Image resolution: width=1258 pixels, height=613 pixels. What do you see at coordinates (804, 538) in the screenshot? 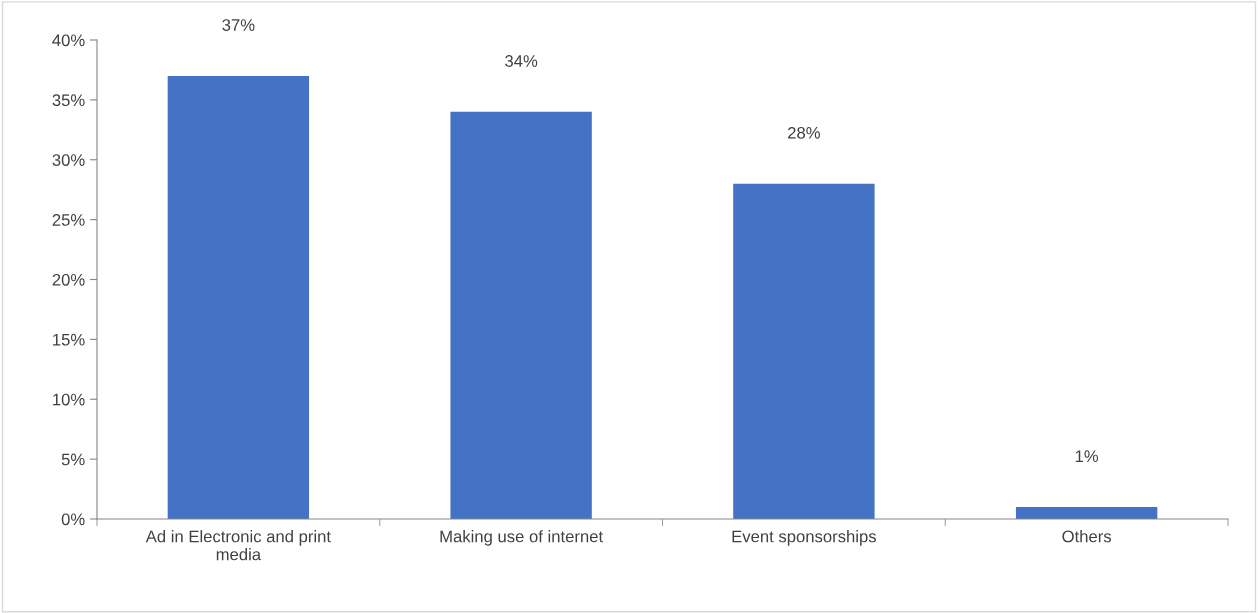
I see `x-tick-label: Event sponsorships` at bounding box center [804, 538].